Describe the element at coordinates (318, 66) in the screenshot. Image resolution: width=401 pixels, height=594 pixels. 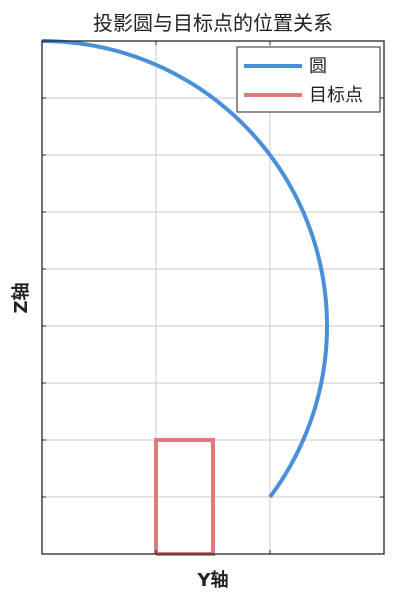
I see `legend-label-circle: 圆` at that location.